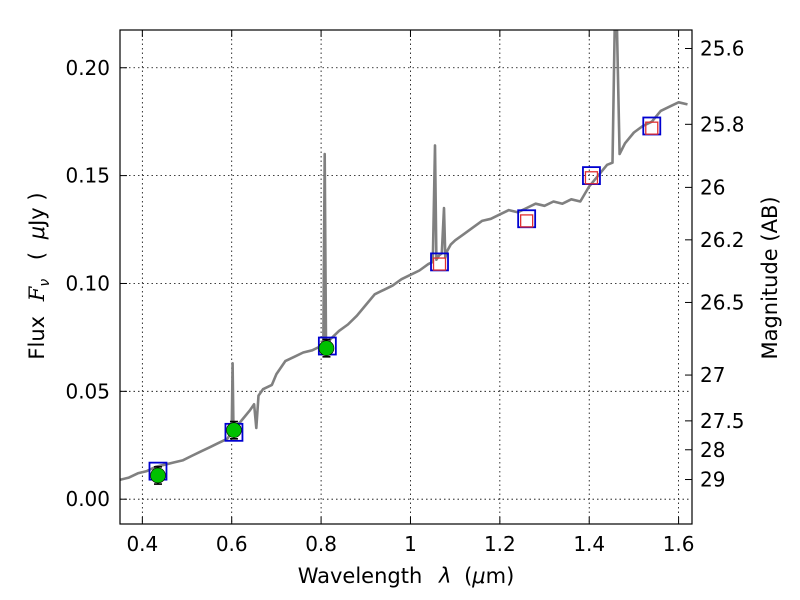 Image resolution: width=800 pixels, height=600 pixels. I want to click on y2-tick-label: 28, so click(712, 450).